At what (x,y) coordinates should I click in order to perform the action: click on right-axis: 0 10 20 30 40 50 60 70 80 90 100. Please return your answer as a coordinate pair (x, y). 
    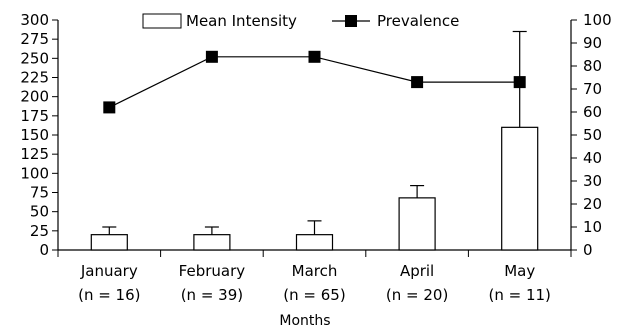
    Looking at the image, I should click on (591, 135).